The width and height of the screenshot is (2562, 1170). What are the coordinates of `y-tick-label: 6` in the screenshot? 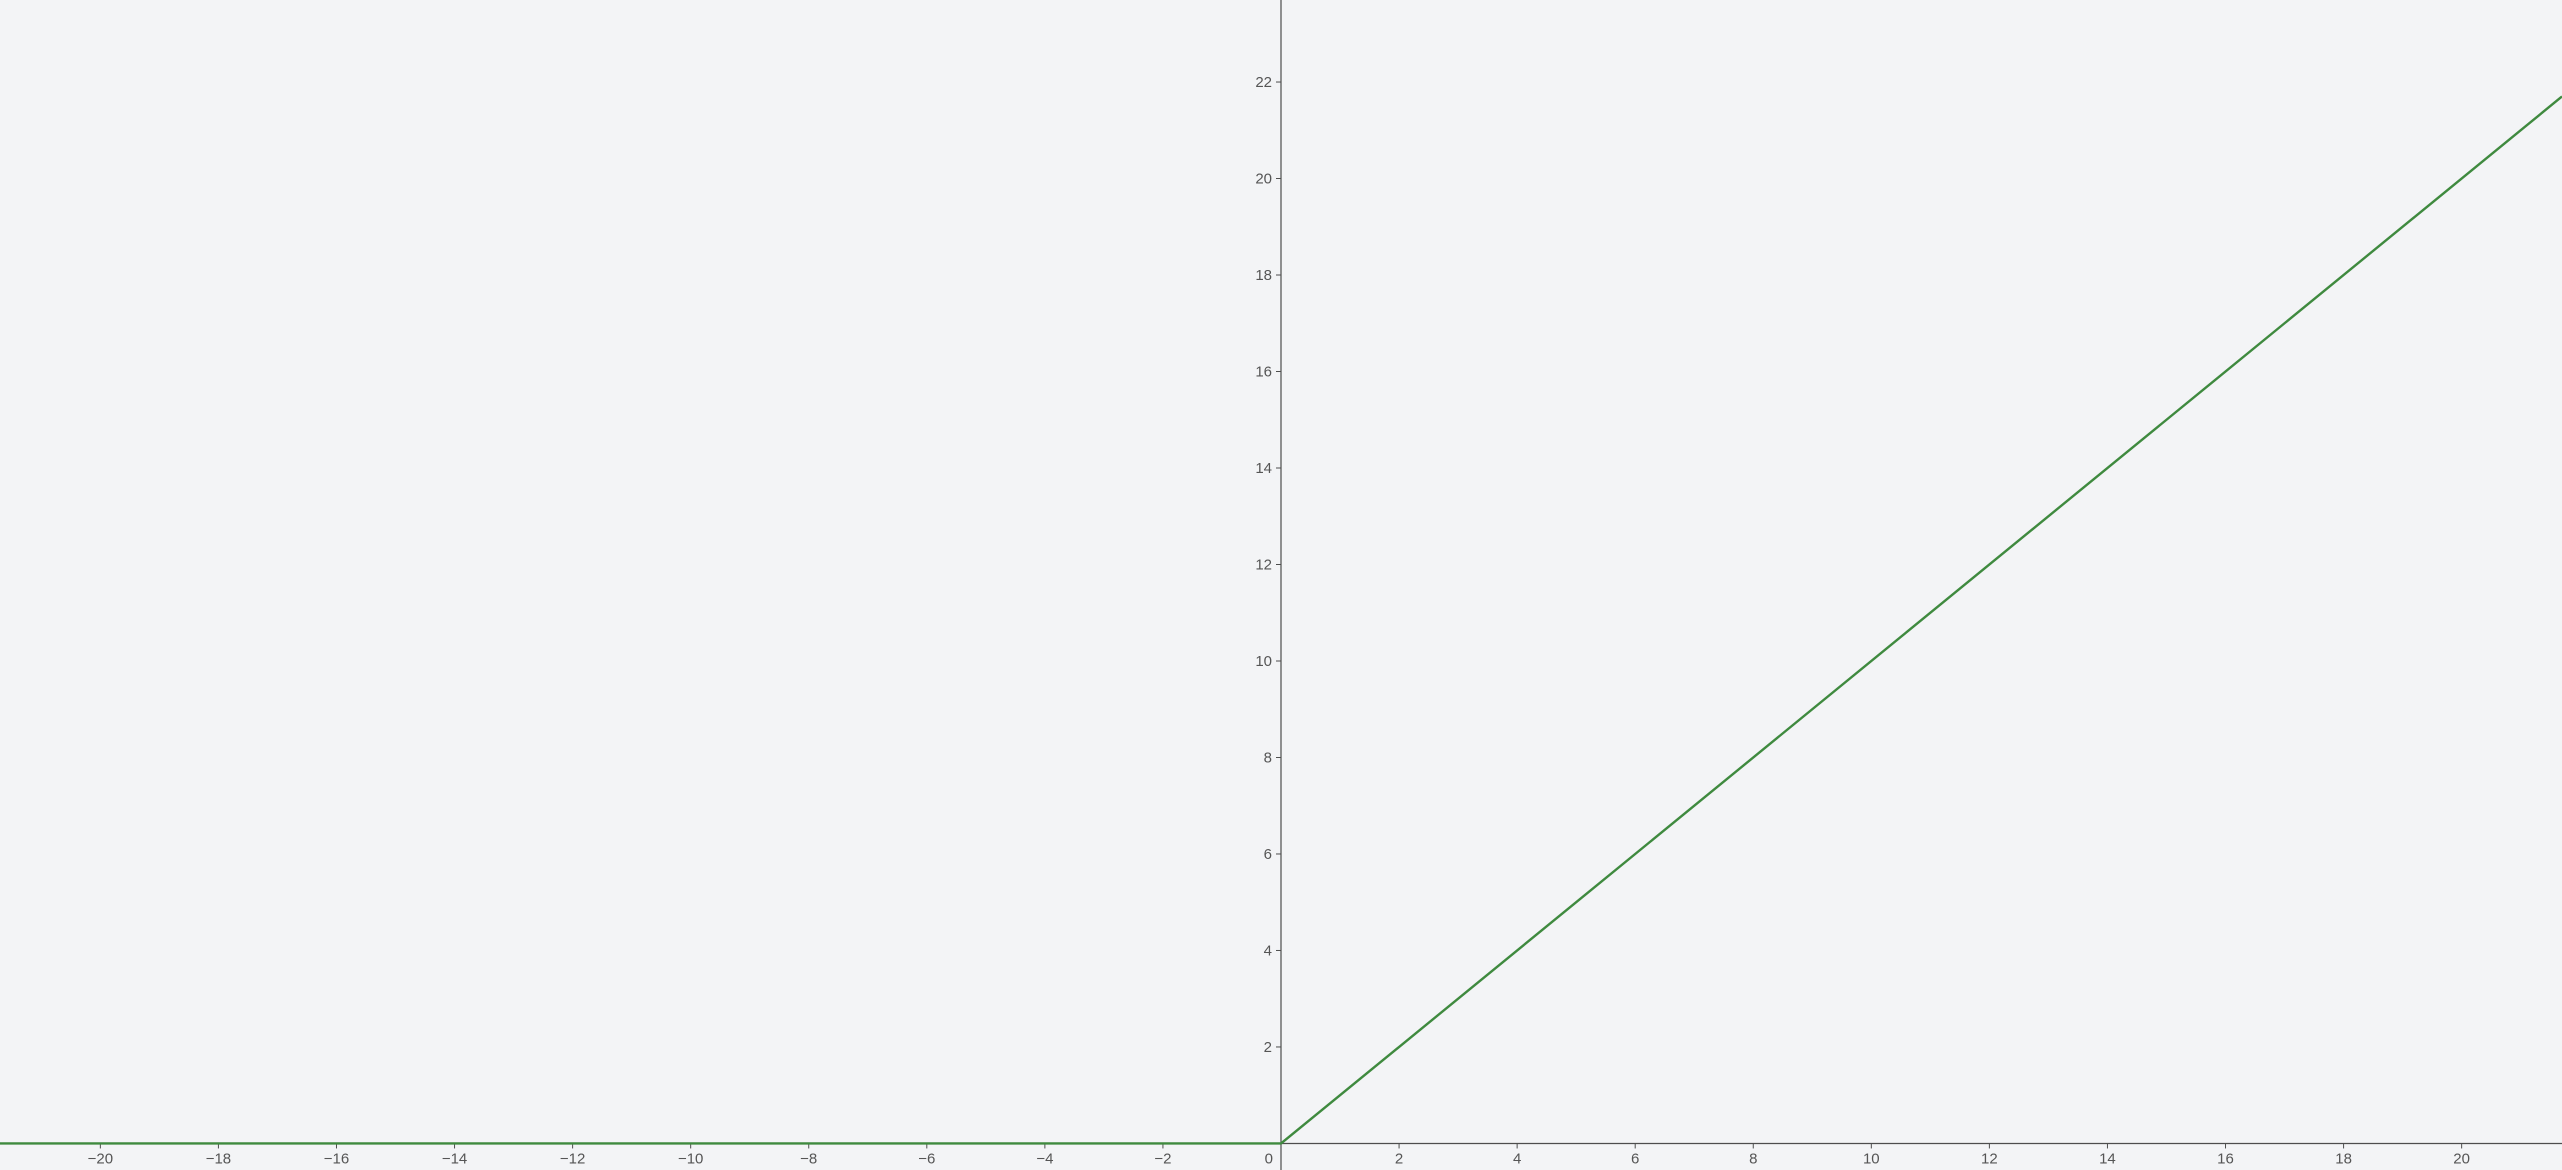 It's located at (1268, 854).